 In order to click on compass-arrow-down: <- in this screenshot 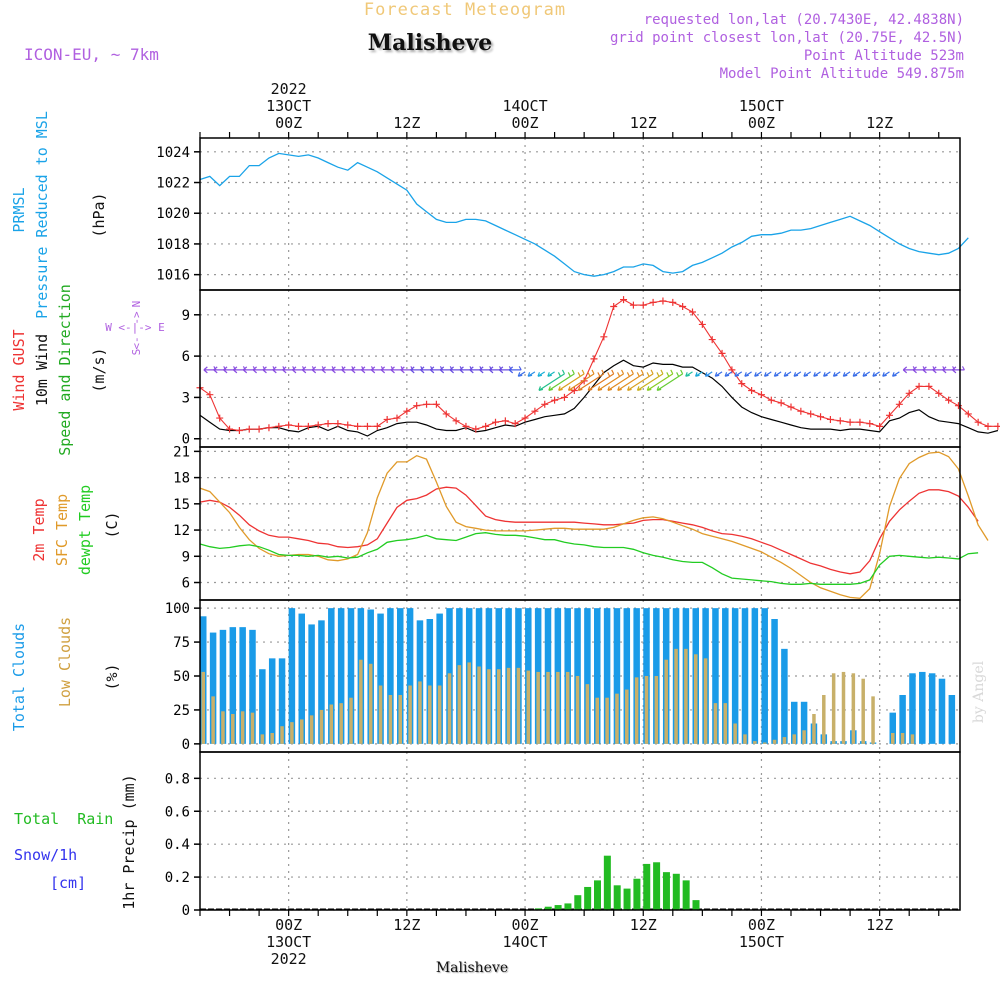, I will do `click(136, 342)`.